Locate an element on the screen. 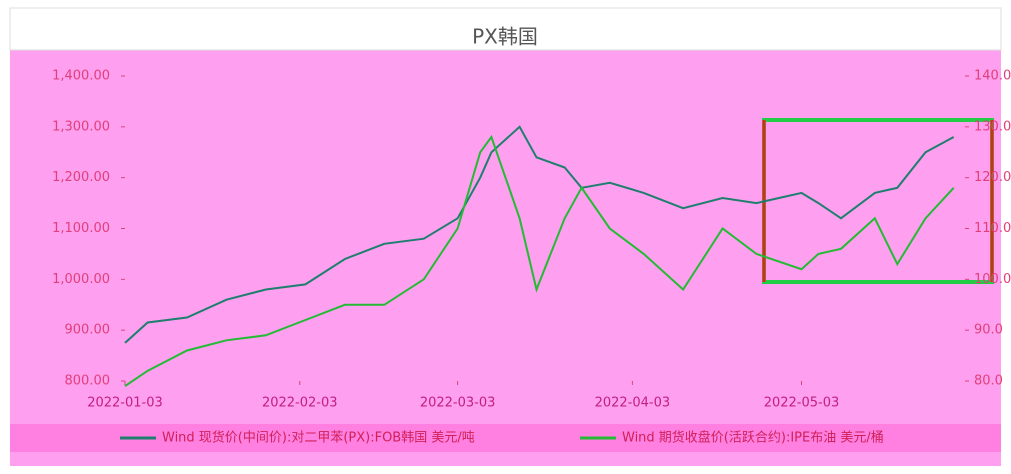 The height and width of the screenshot is (474, 1011). y2-tick-label: 110.0 is located at coordinates (992, 228).